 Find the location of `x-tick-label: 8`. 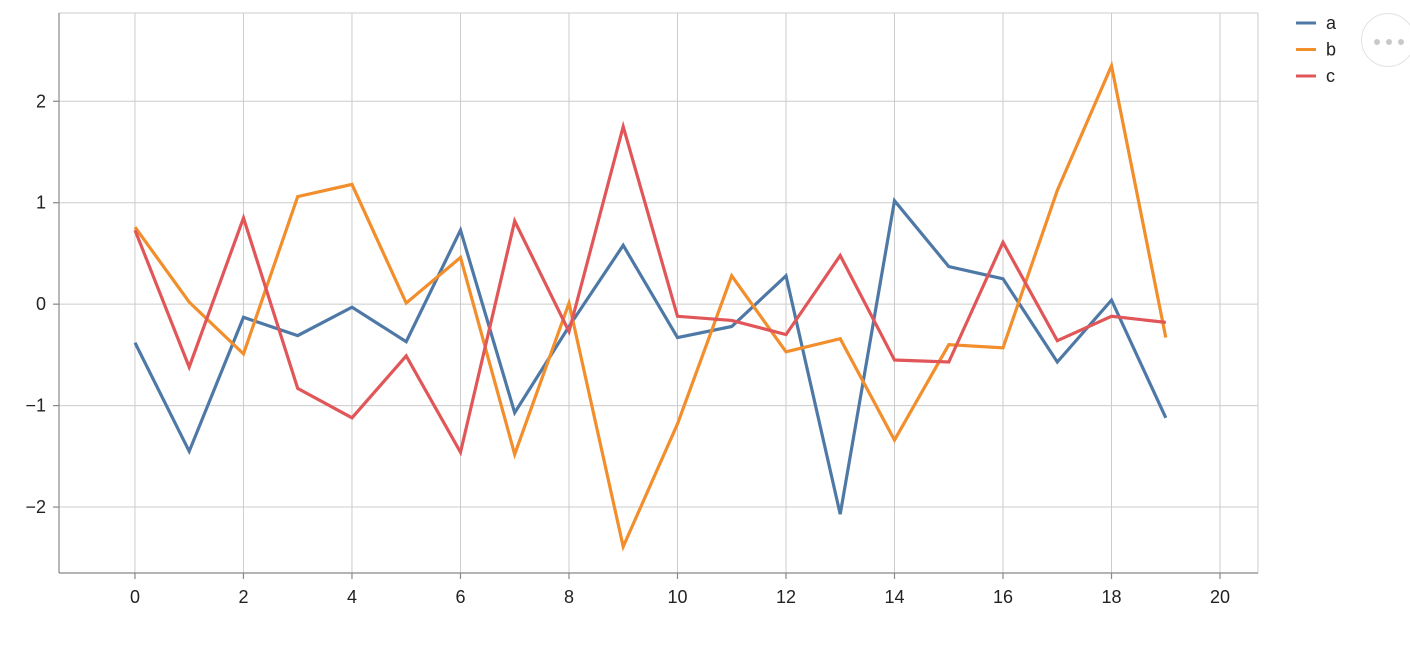

x-tick-label: 8 is located at coordinates (569, 597).